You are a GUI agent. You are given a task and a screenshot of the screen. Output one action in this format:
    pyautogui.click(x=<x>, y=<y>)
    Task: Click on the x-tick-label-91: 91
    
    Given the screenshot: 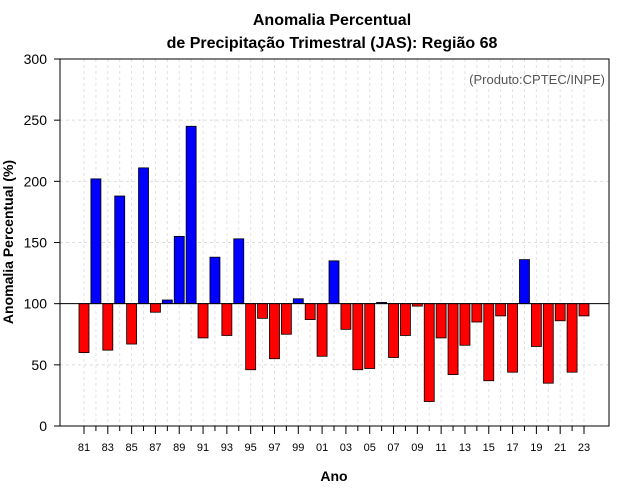 What is the action you would take?
    pyautogui.click(x=203, y=448)
    